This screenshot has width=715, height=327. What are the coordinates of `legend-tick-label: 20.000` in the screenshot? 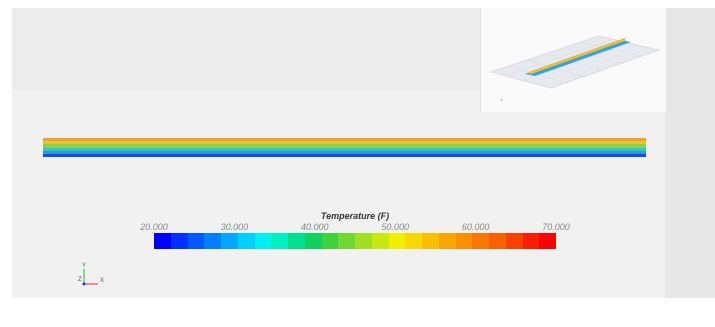 It's located at (154, 227).